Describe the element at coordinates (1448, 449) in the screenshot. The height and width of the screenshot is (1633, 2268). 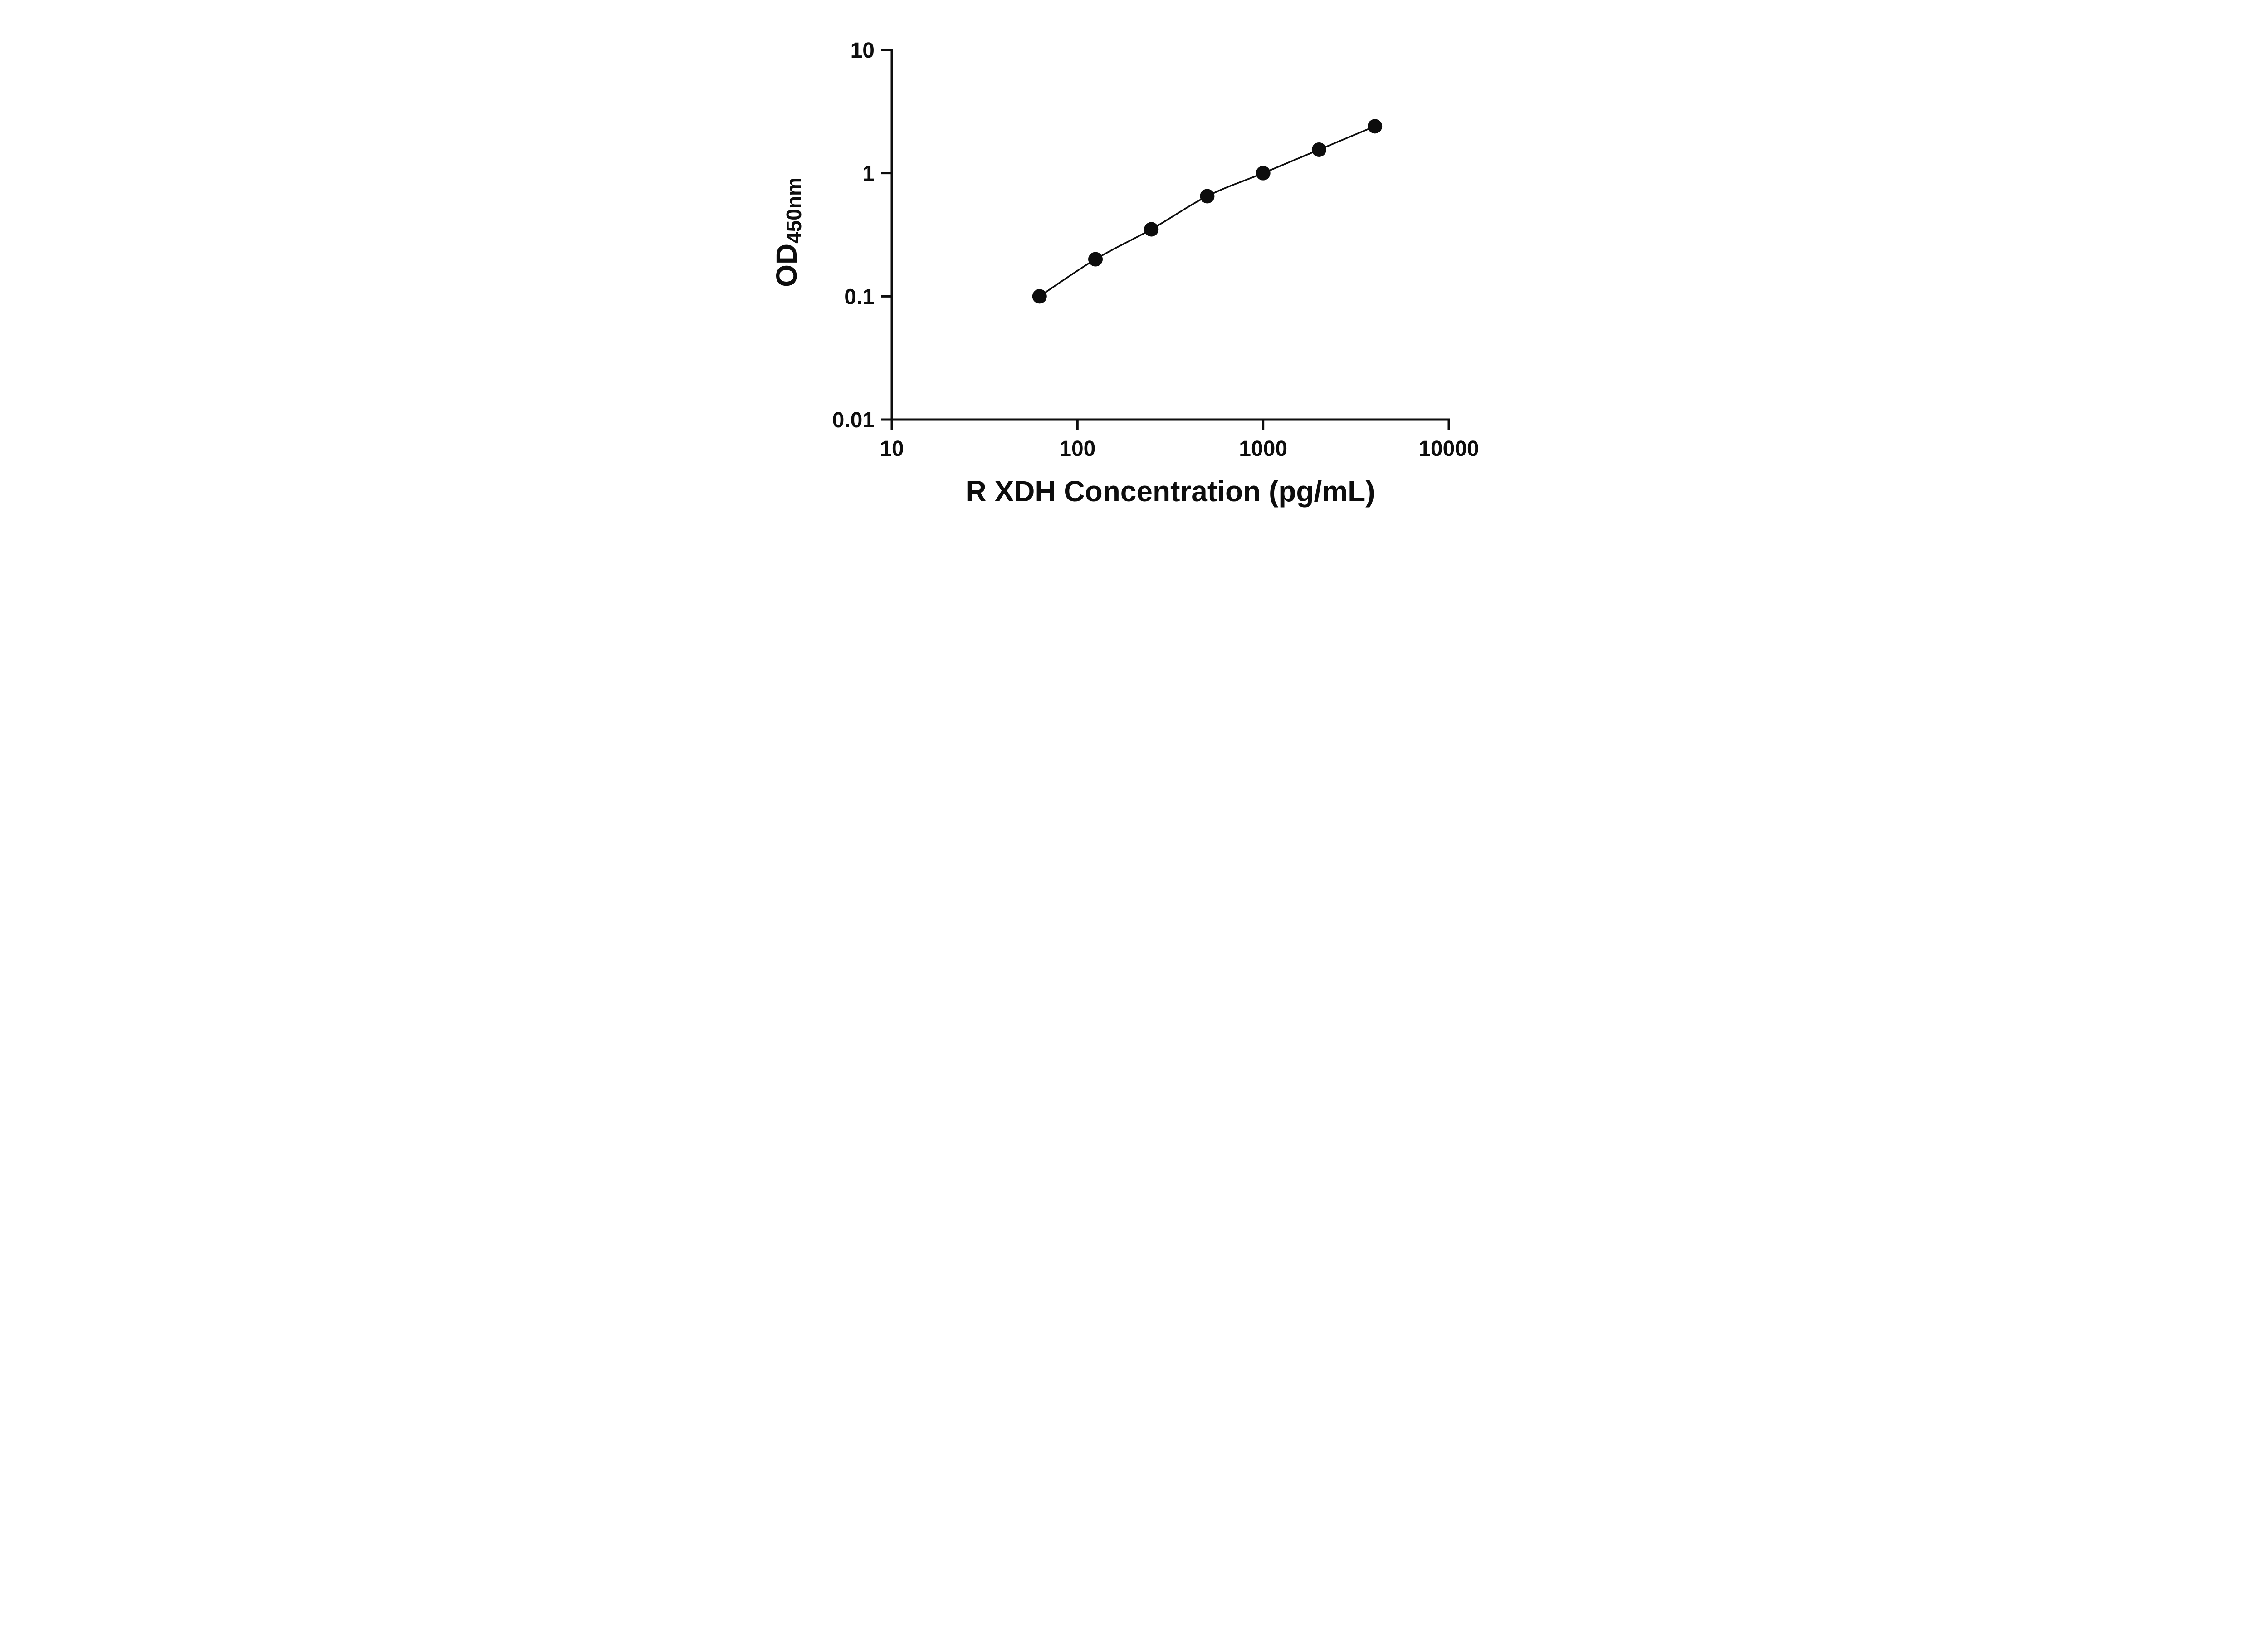
I see `x-tick-label: 10000` at that location.